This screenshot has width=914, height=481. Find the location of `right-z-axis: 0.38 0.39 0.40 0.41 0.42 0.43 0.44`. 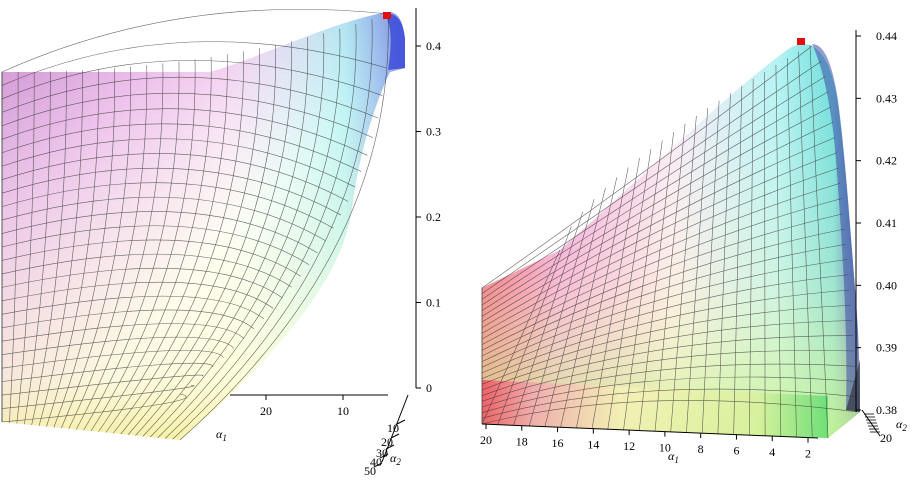

right-z-axis: 0.38 0.39 0.40 0.41 0.42 0.43 0.44 is located at coordinates (876, 223).